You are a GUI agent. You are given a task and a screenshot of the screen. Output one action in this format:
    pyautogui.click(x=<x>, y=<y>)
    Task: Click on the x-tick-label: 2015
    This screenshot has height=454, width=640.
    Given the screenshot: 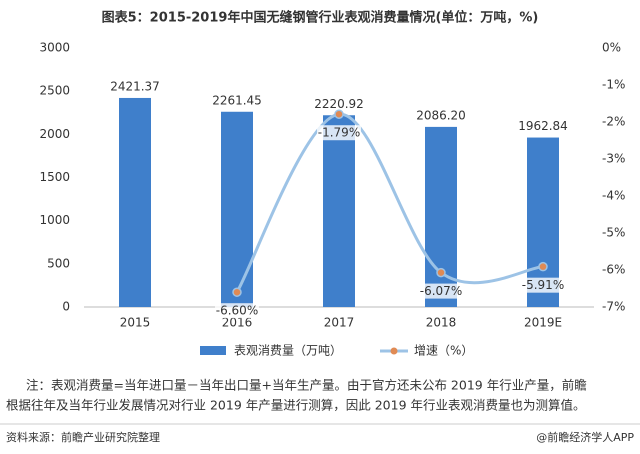 What is the action you would take?
    pyautogui.click(x=135, y=323)
    